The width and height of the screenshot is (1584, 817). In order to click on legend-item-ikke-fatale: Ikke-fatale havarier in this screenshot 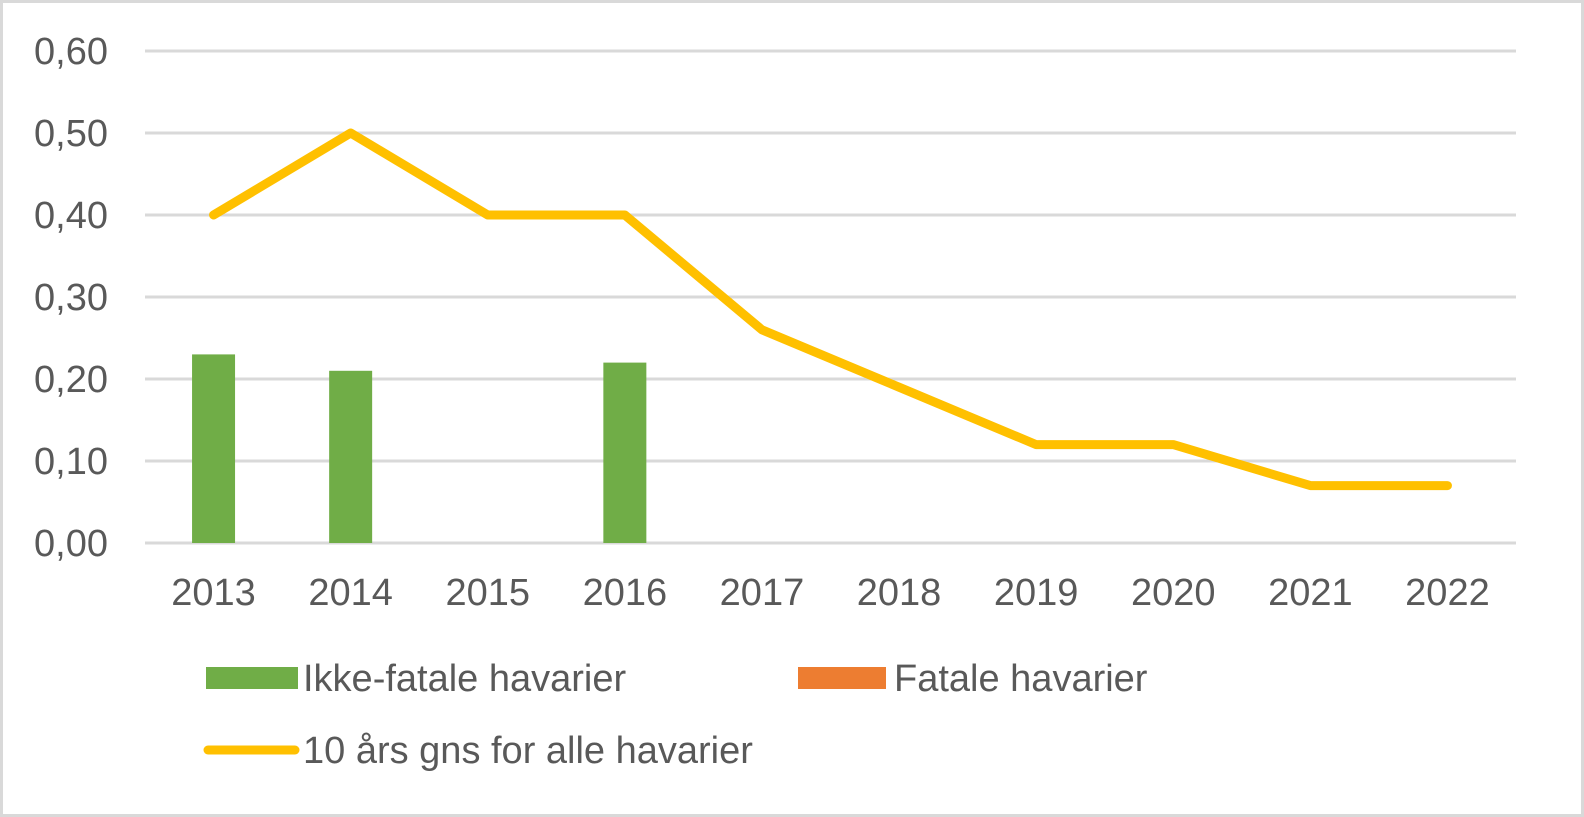, I will do `click(416, 679)`.